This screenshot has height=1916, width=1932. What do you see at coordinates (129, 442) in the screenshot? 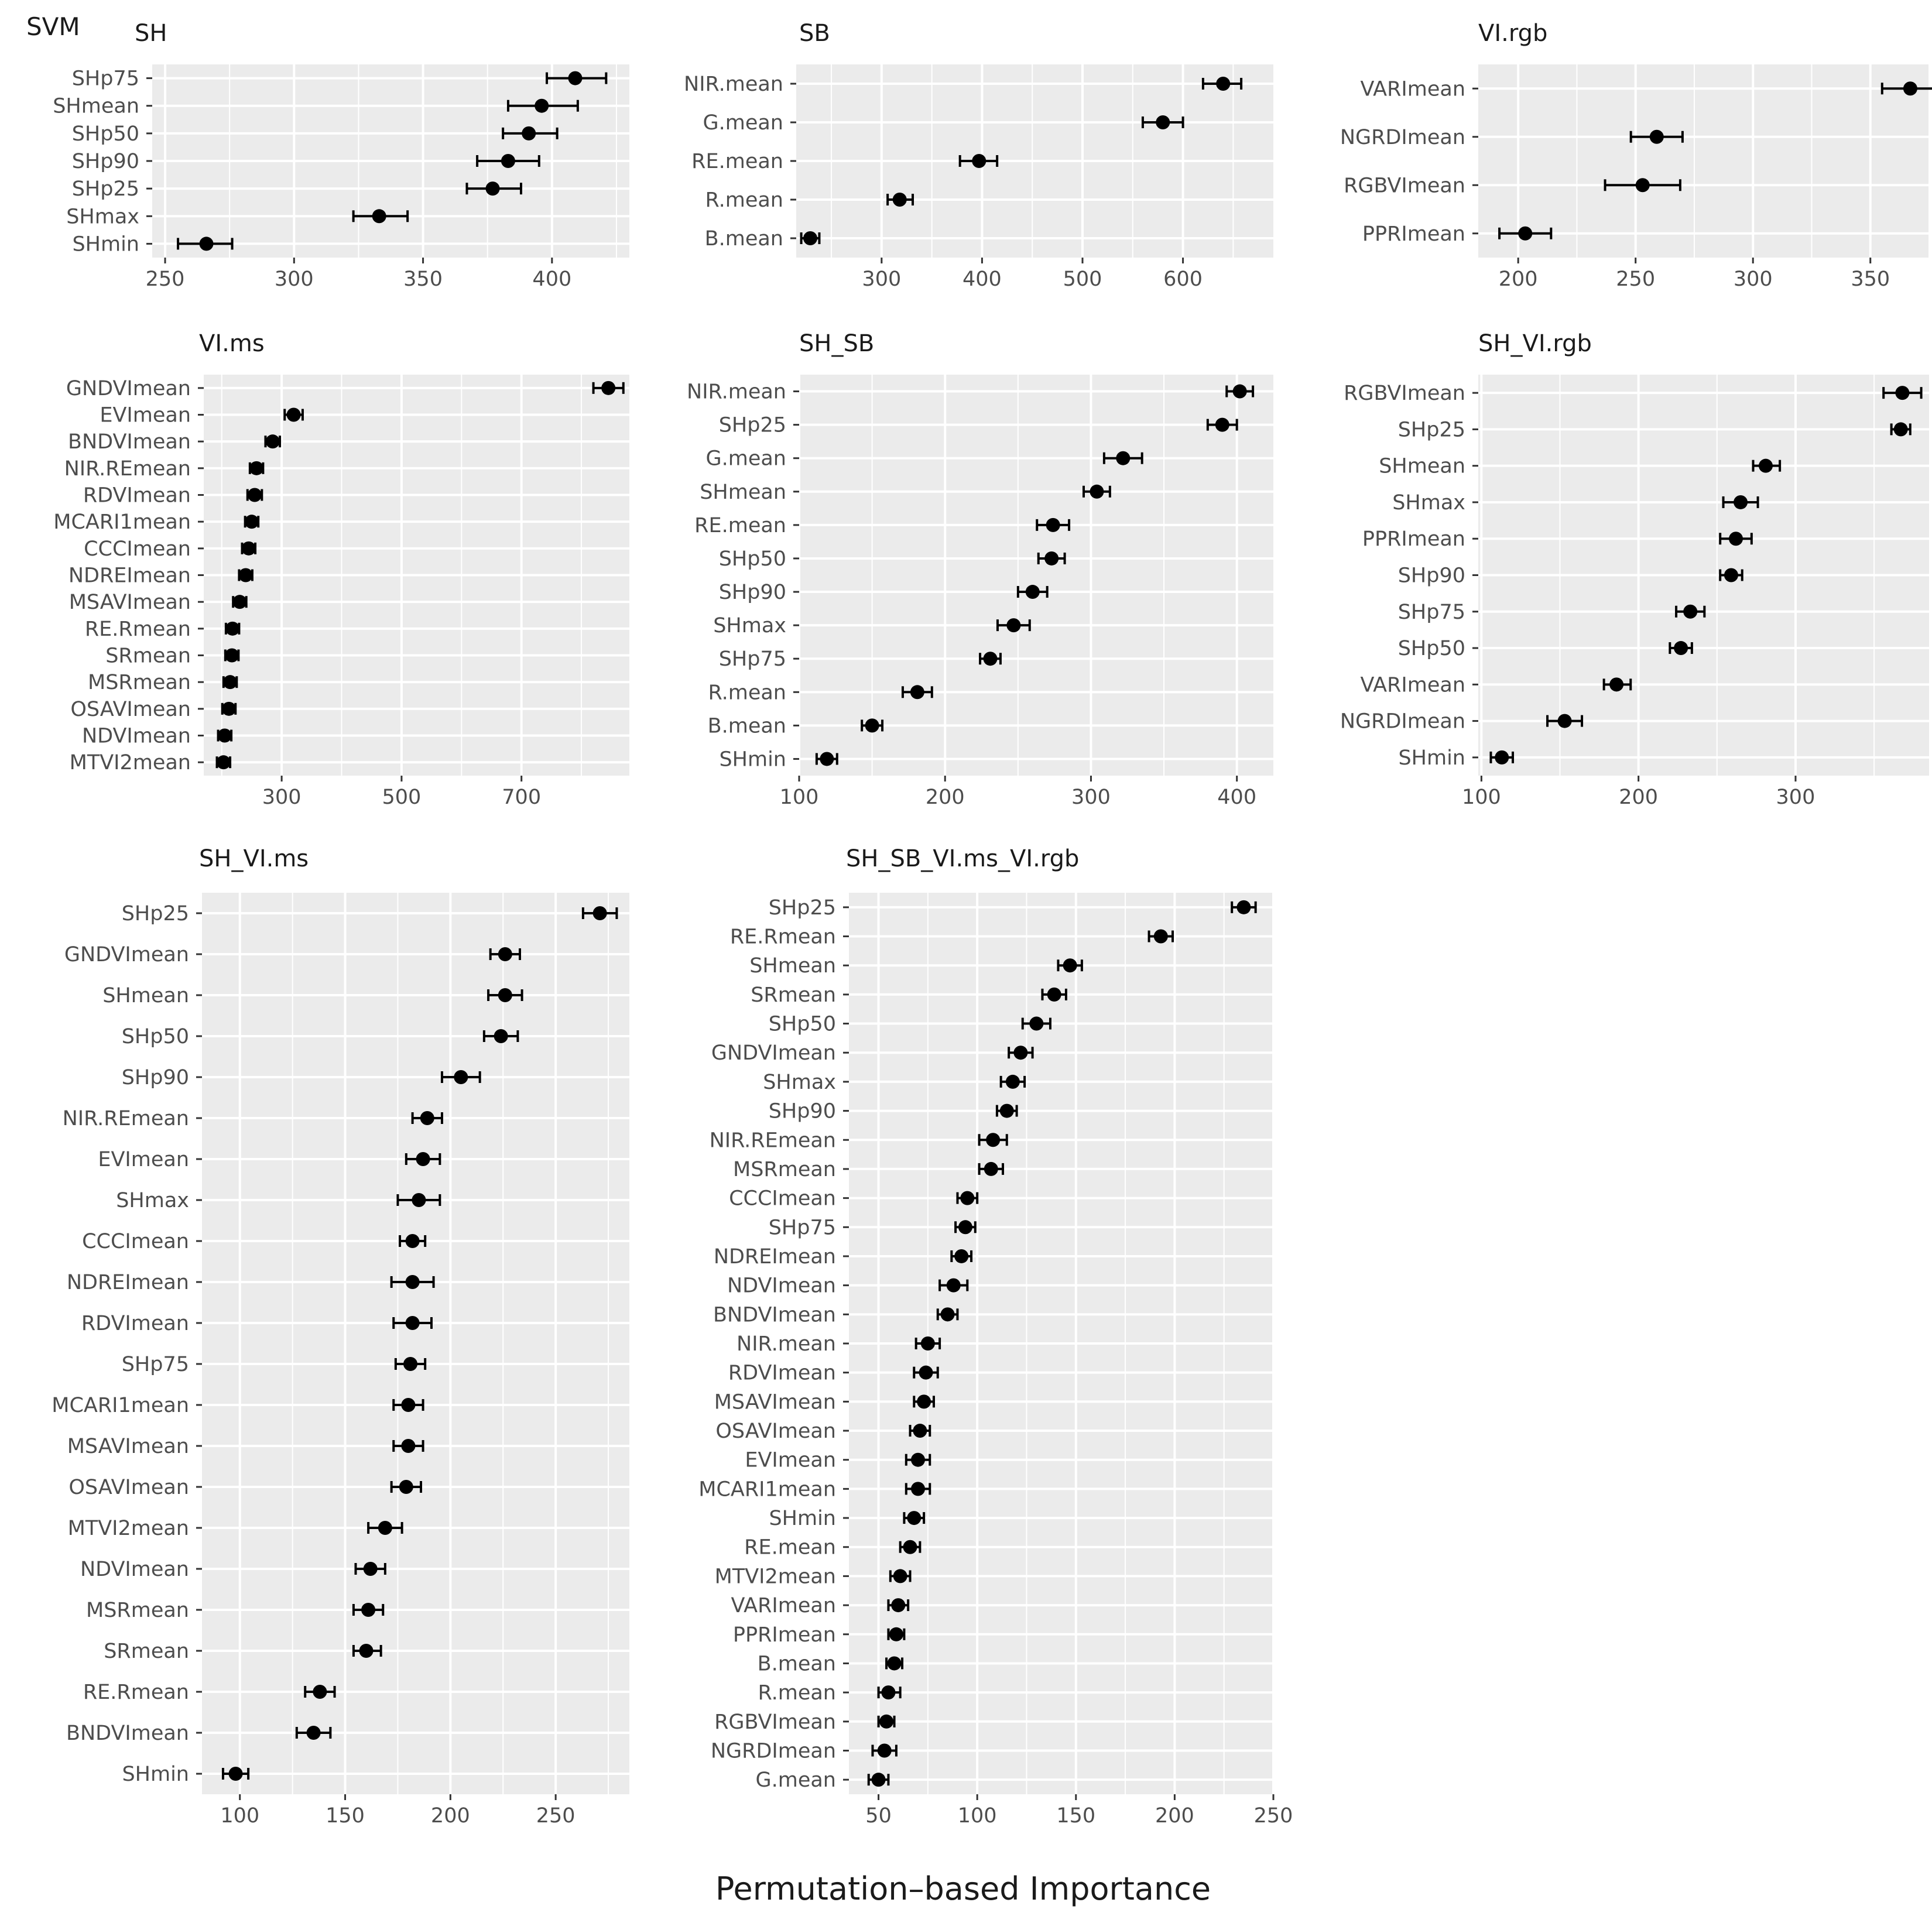
I see `category-label: BNDVImean` at bounding box center [129, 442].